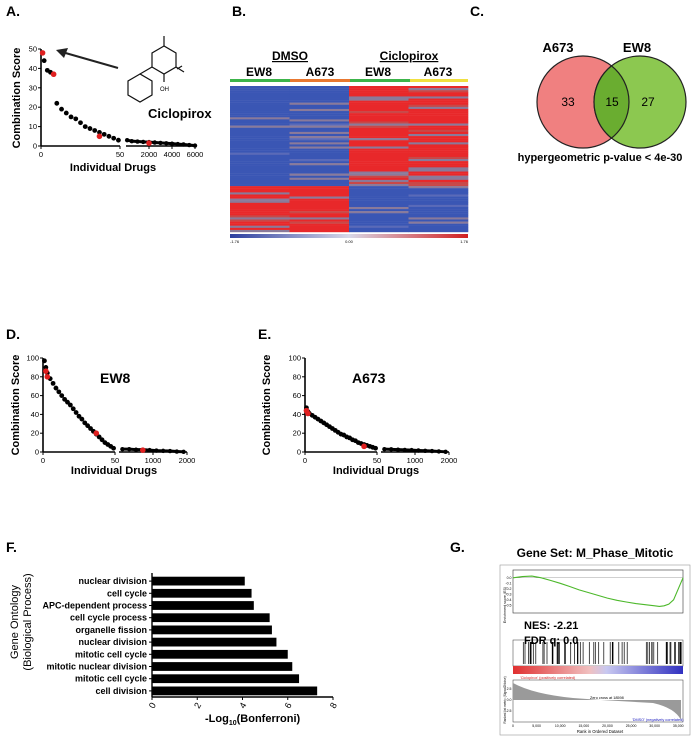 This screenshot has width=700, height=739. Describe the element at coordinates (305, 460) in the screenshot. I see `E-xtick-label: 0` at that location.